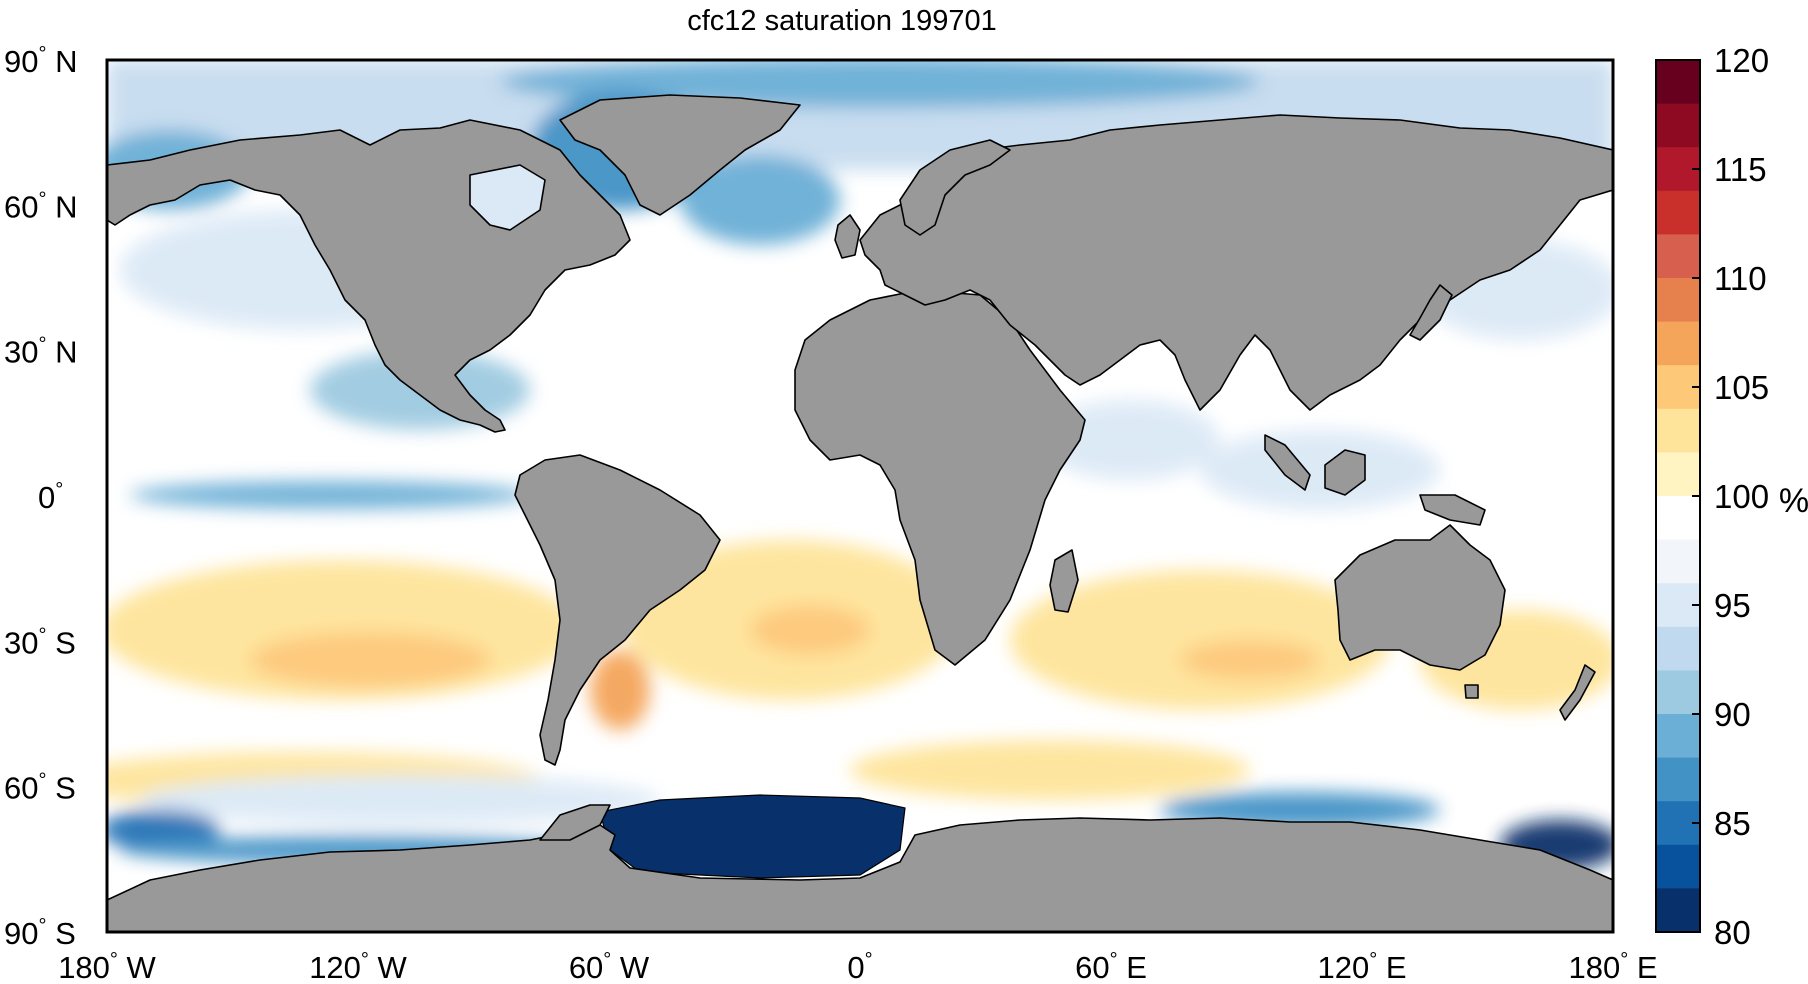  What do you see at coordinates (575, 822) in the screenshot?
I see `antarctic-peninsula` at bounding box center [575, 822].